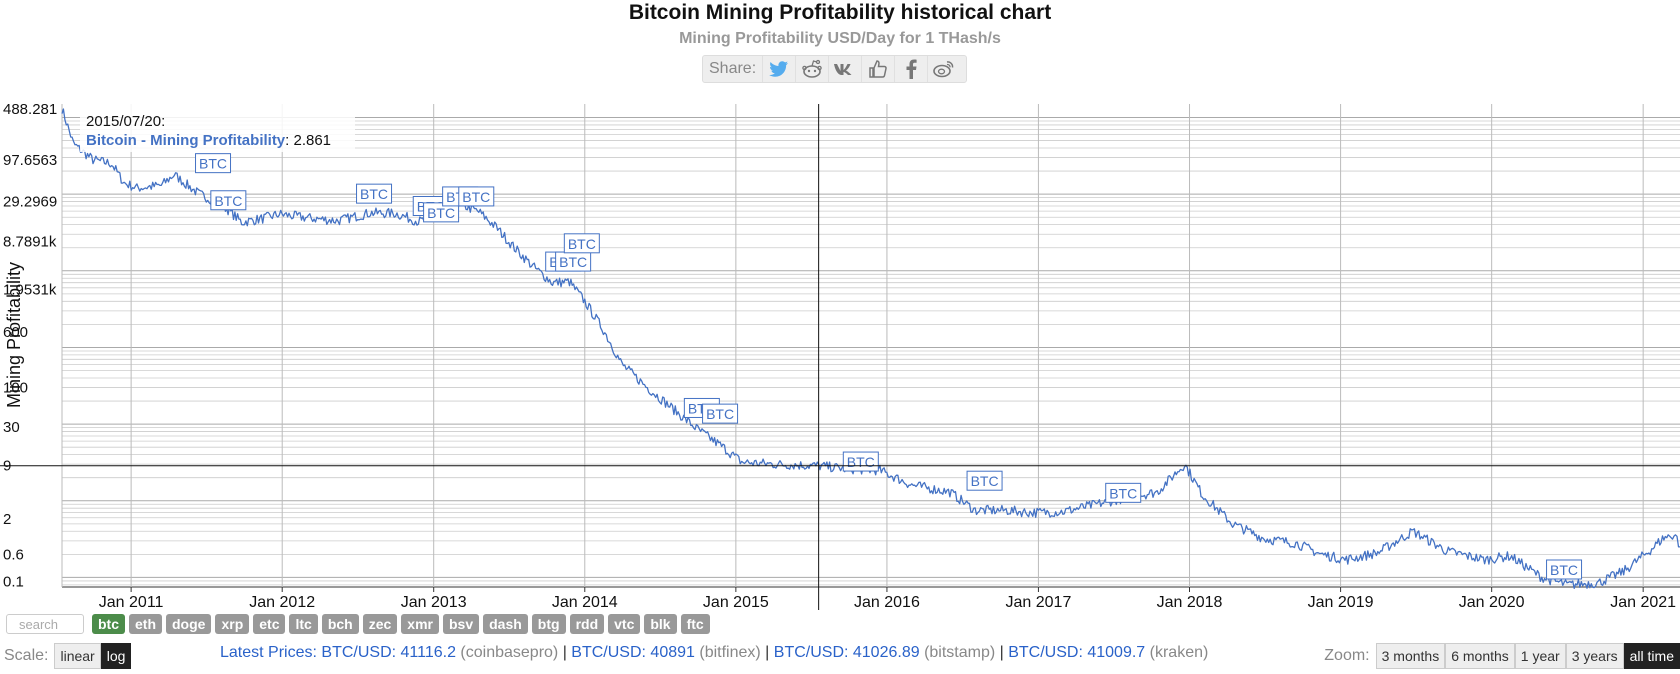  What do you see at coordinates (269, 624) in the screenshot?
I see `coin-etc-button: etc` at bounding box center [269, 624].